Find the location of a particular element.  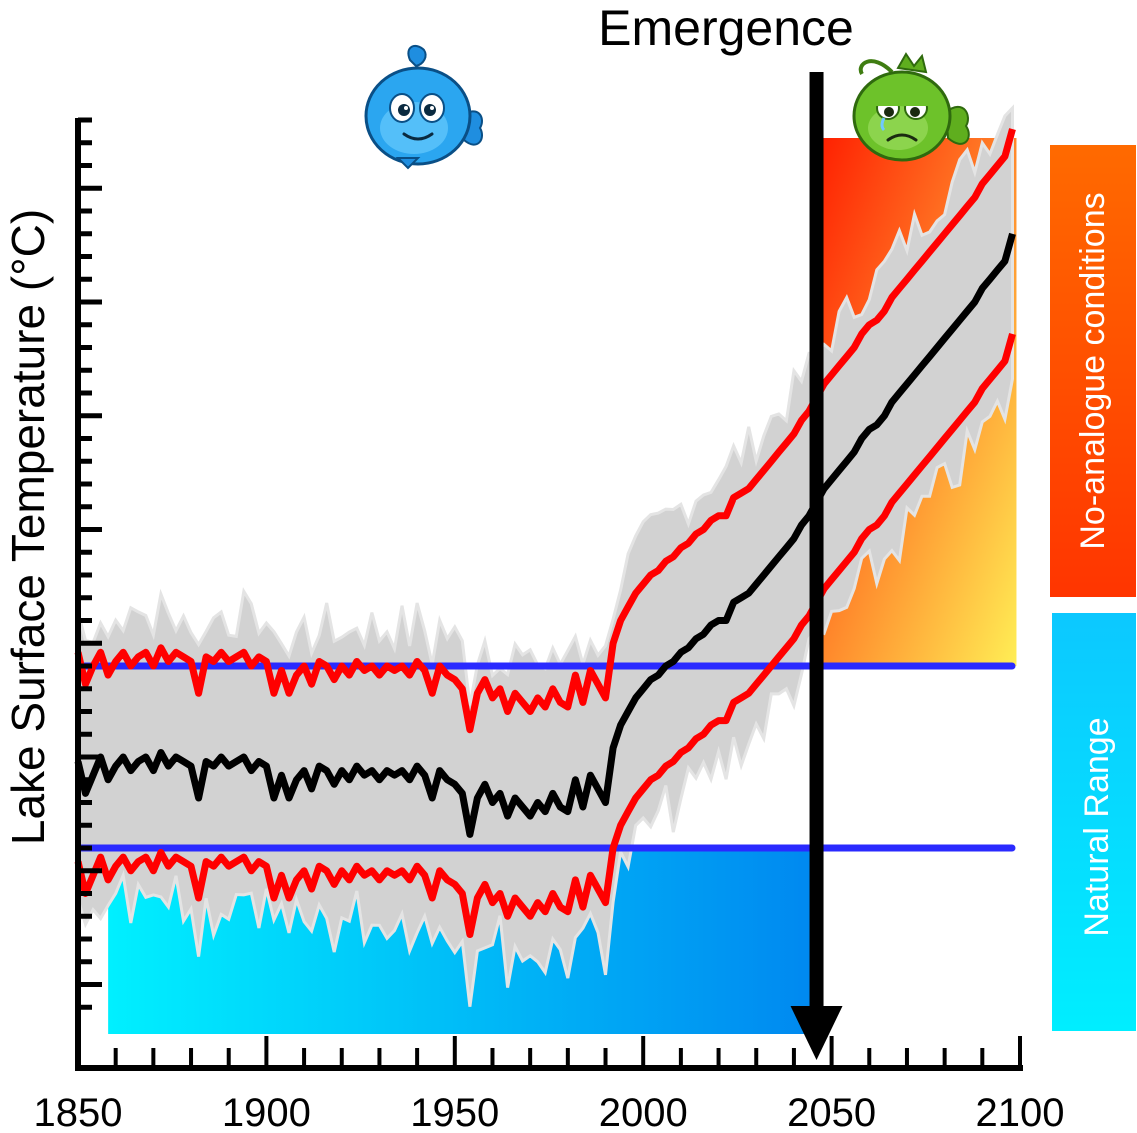

x-tick-label: 1950 is located at coordinates (454, 1112).